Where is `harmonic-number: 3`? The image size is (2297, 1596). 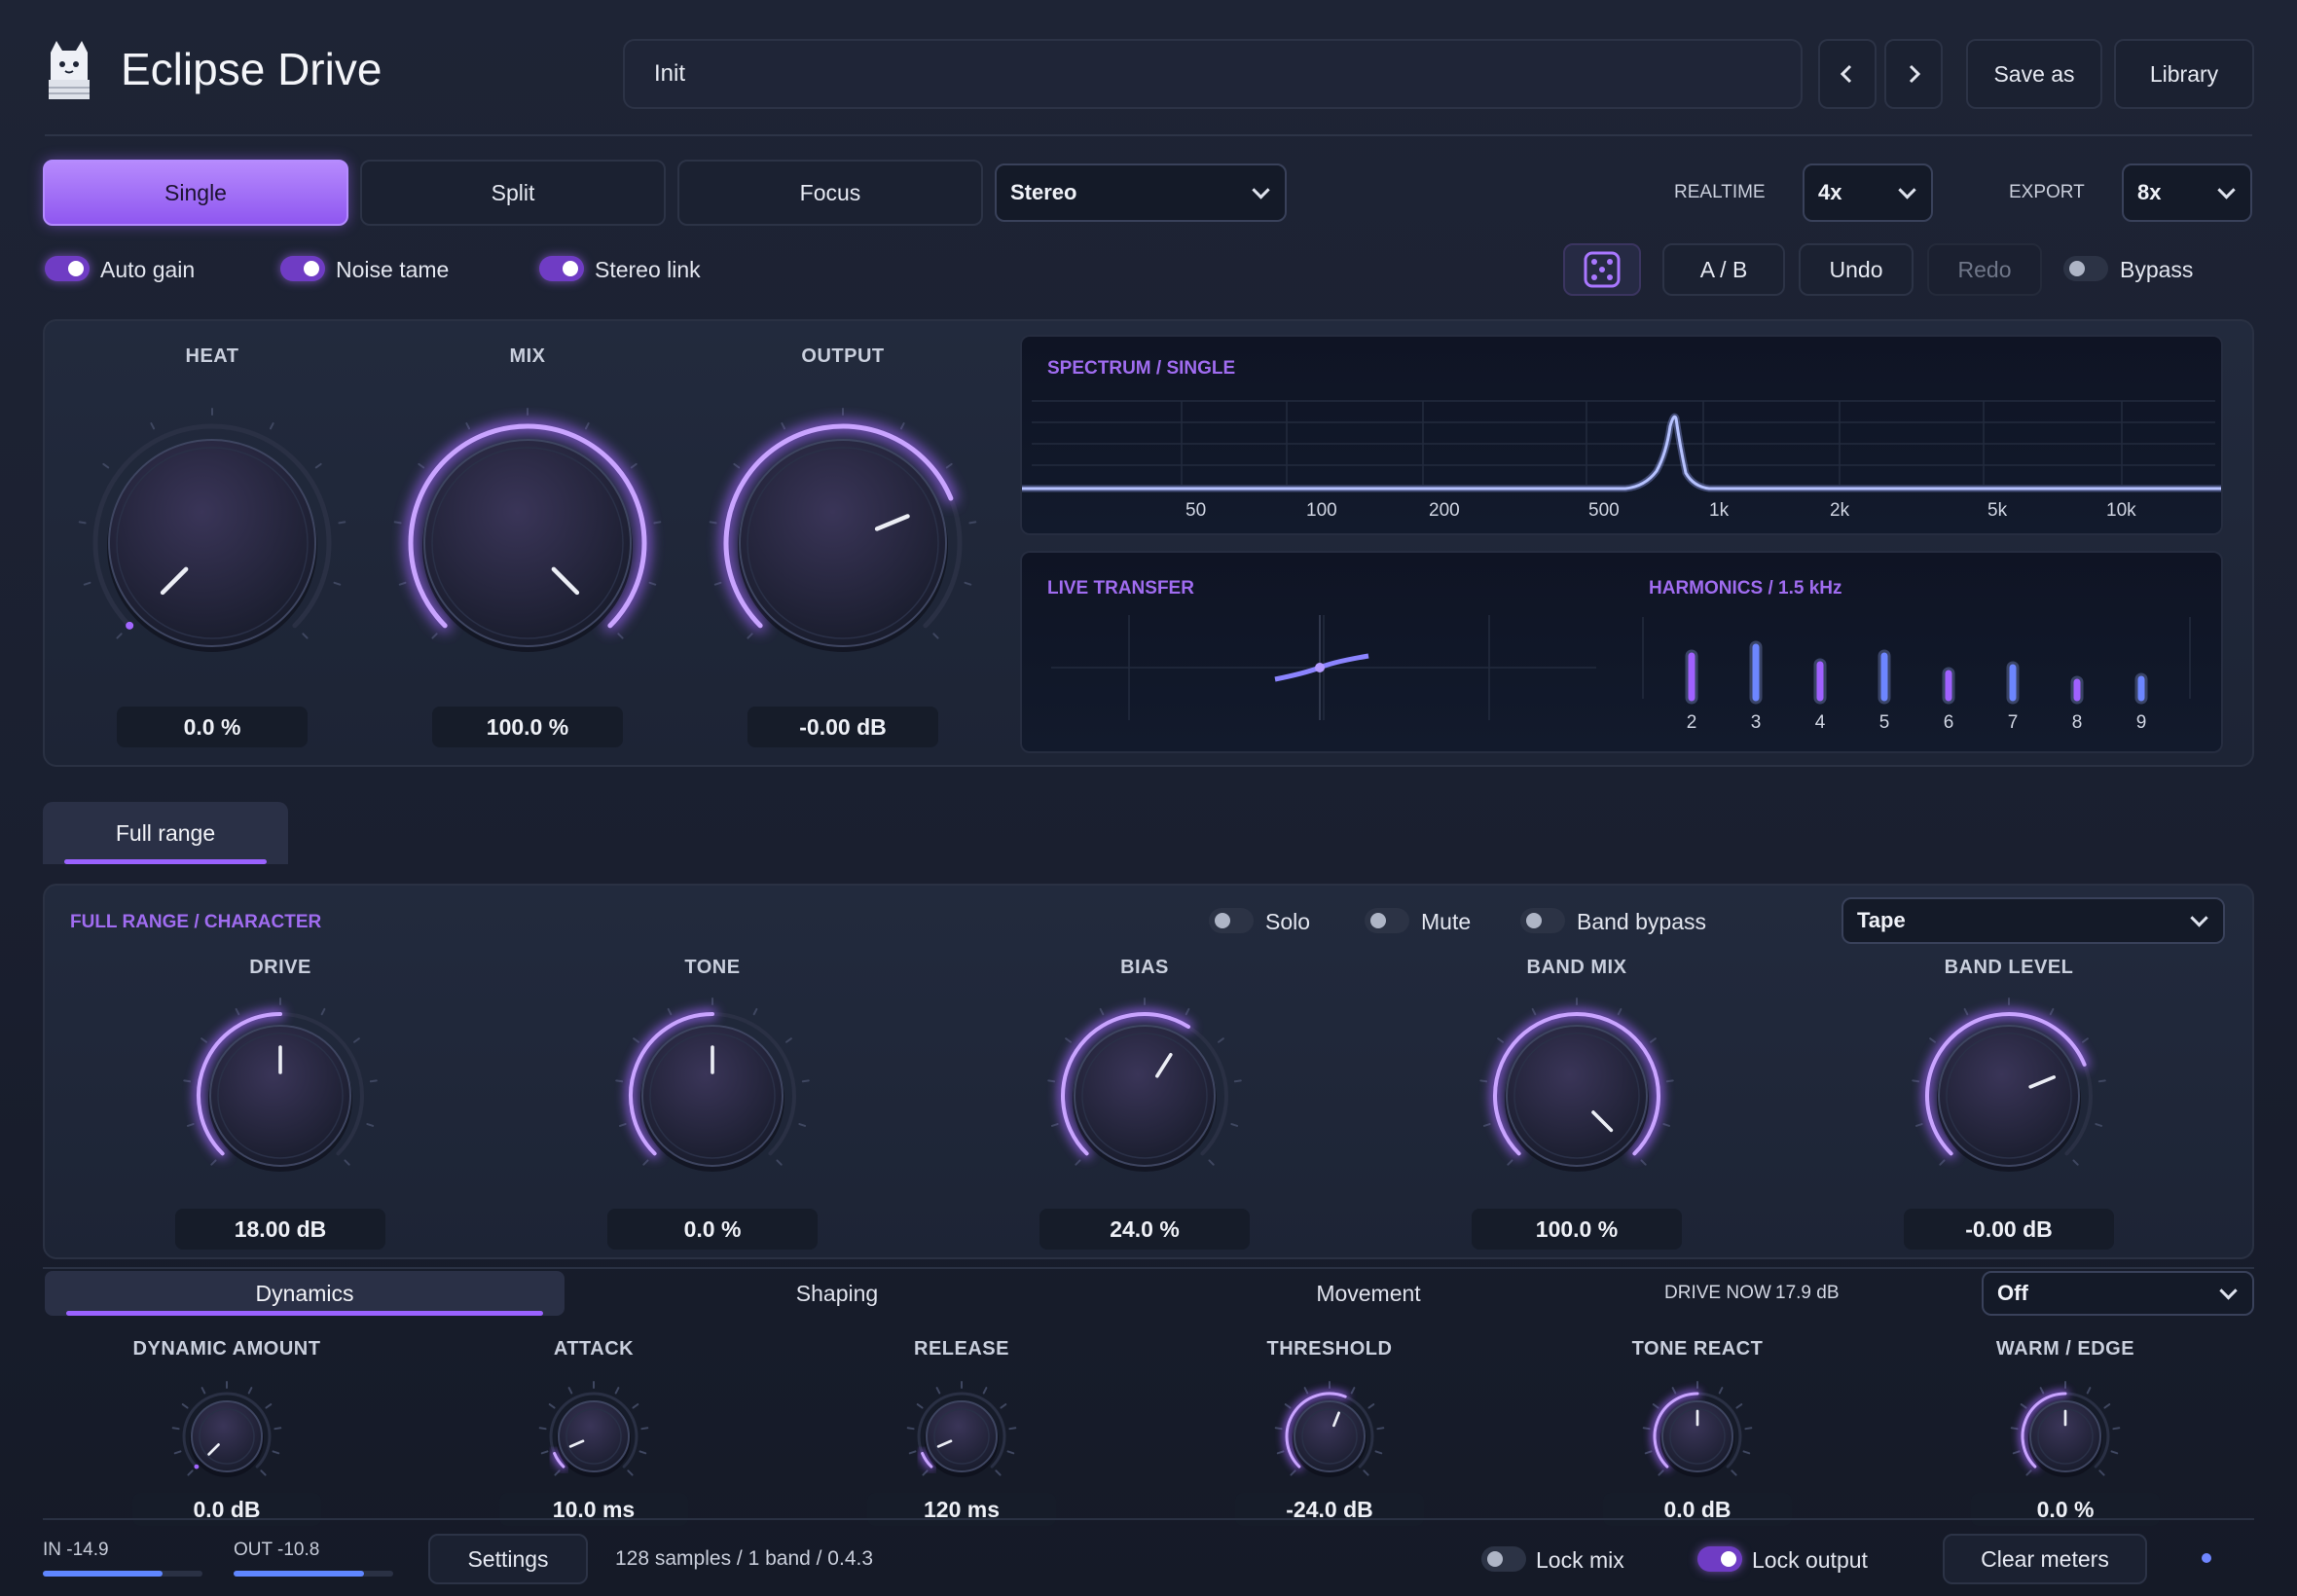
harmonic-number: 3 is located at coordinates (1756, 722).